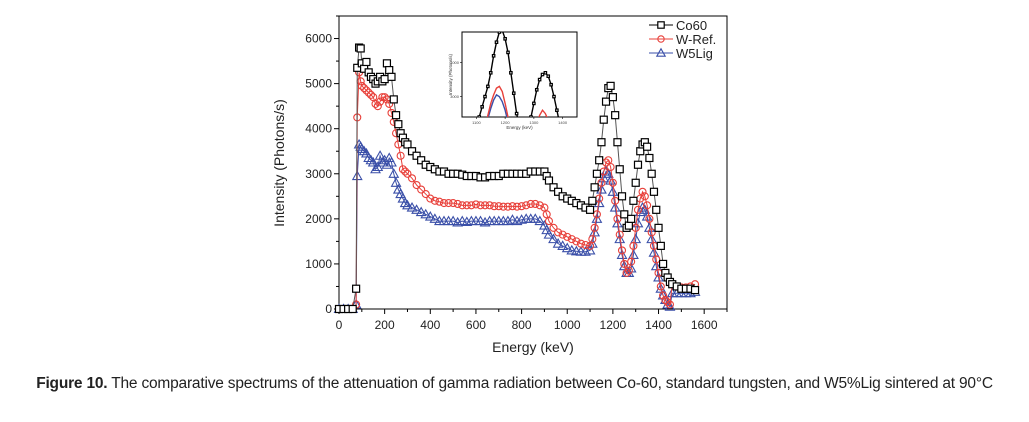  What do you see at coordinates (318, 129) in the screenshot?
I see `y-tick-label: 4000` at bounding box center [318, 129].